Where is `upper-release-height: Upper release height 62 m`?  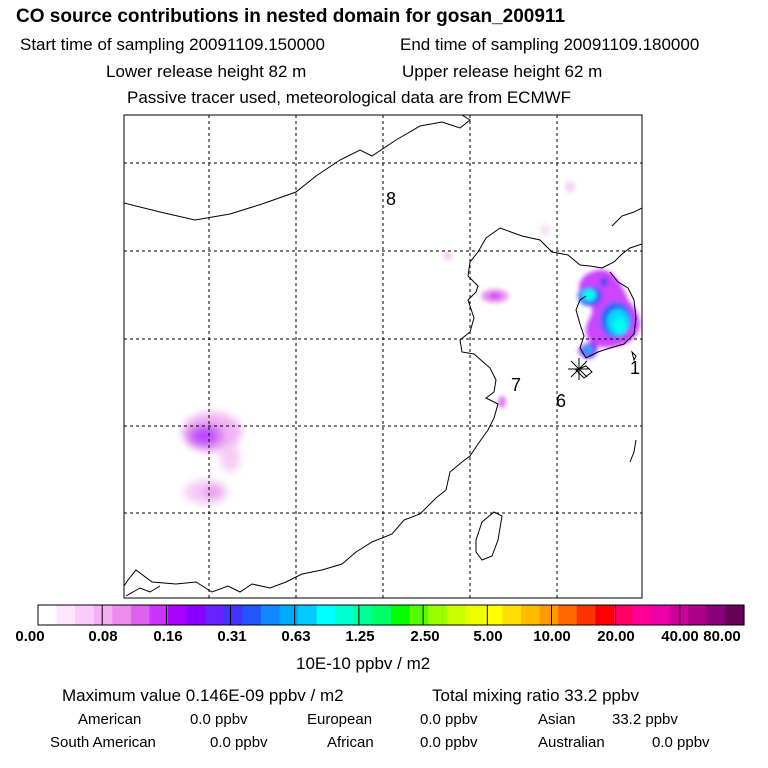 upper-release-height: Upper release height 62 m is located at coordinates (502, 71).